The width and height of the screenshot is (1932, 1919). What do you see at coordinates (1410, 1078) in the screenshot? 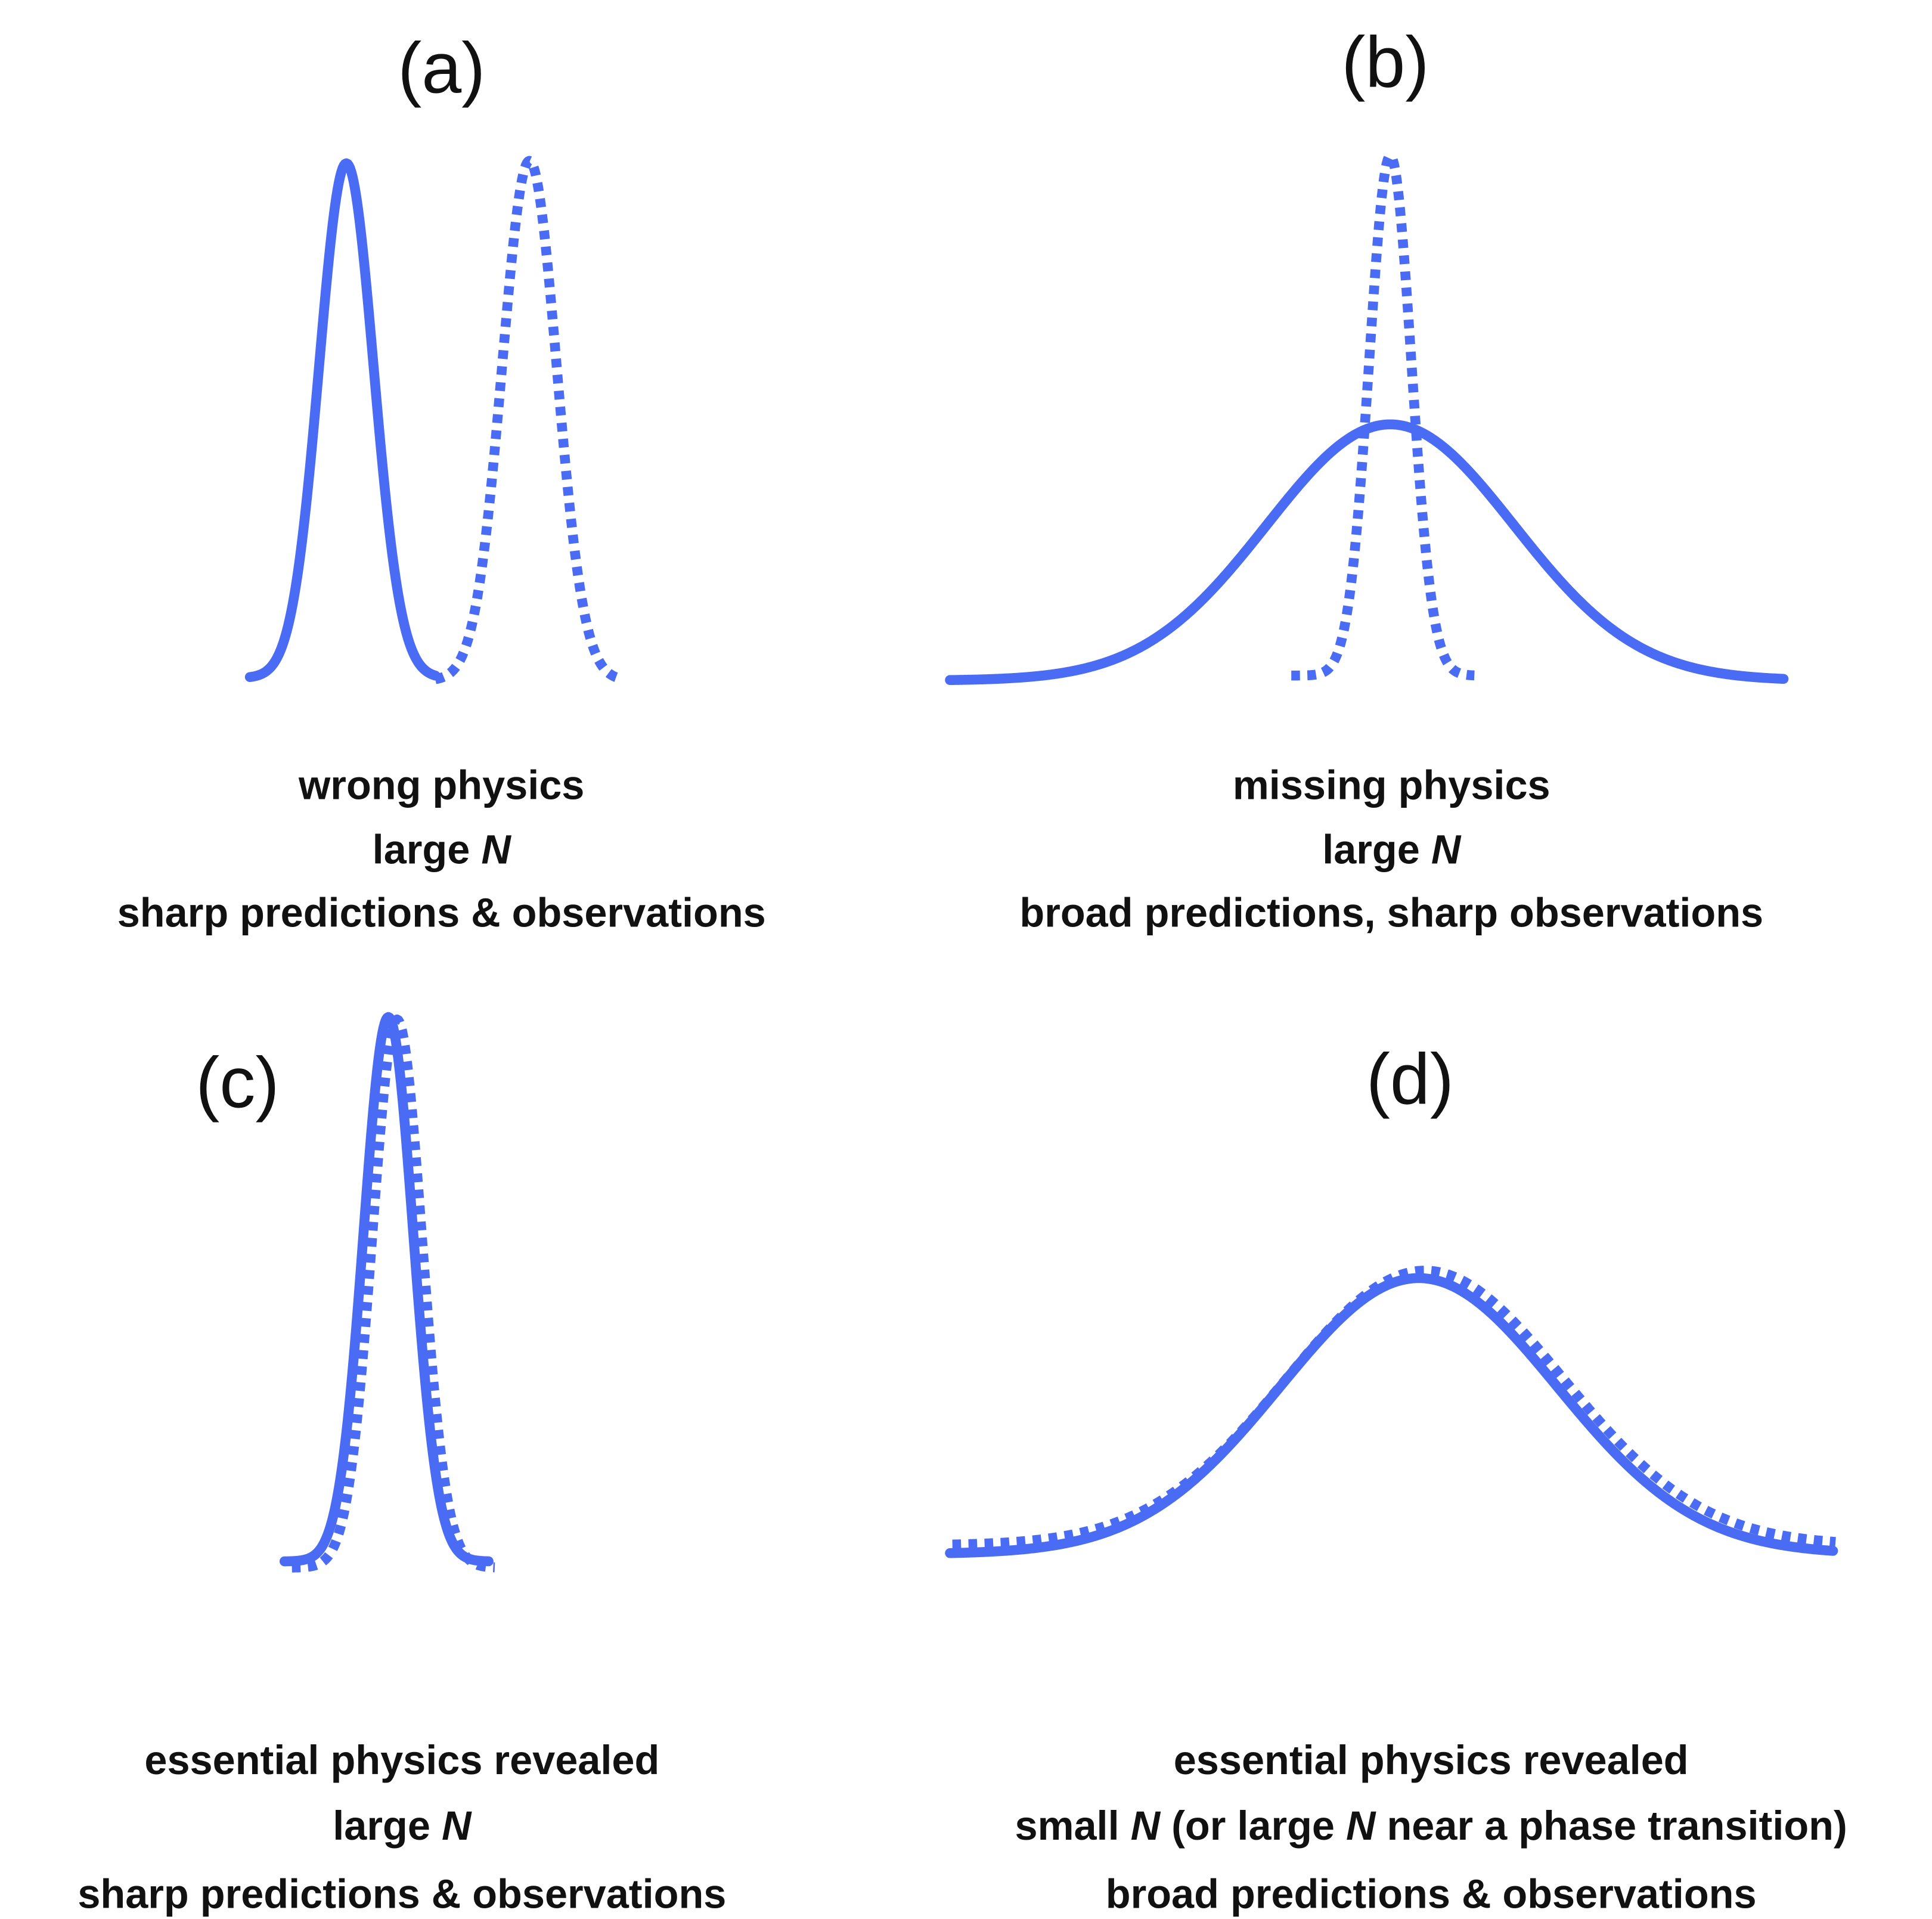
I see `panel-label: (d)` at bounding box center [1410, 1078].